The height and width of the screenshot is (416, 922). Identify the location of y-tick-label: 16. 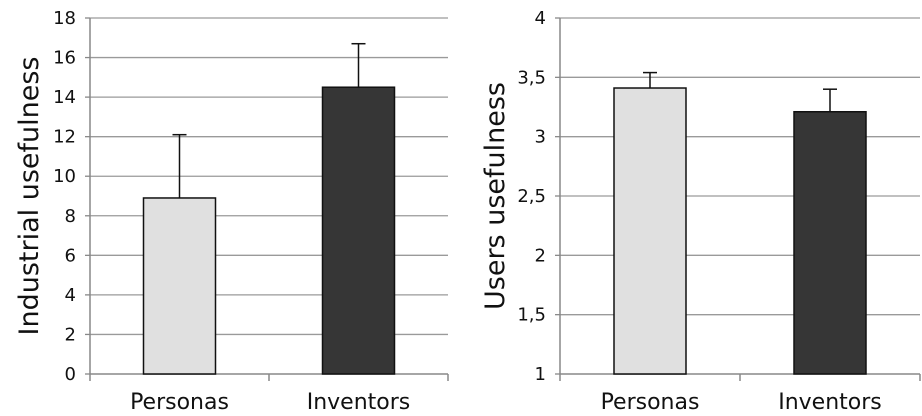
(64, 58).